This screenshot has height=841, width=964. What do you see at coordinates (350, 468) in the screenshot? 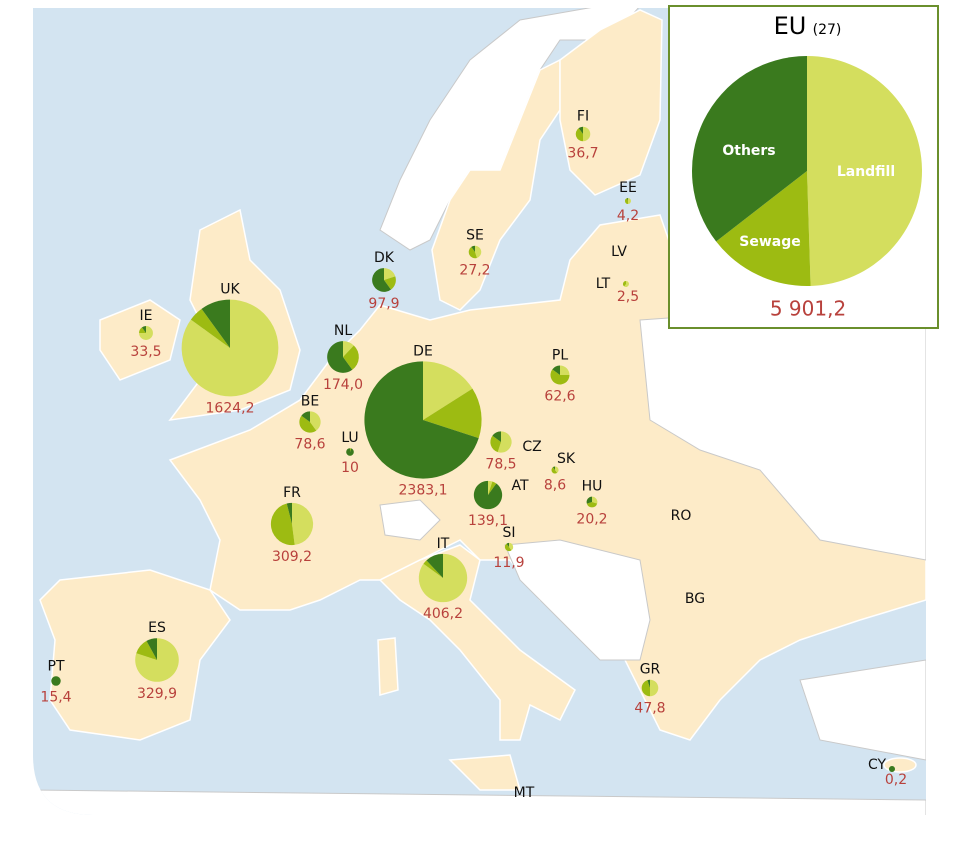
I see `country-value: 10` at bounding box center [350, 468].